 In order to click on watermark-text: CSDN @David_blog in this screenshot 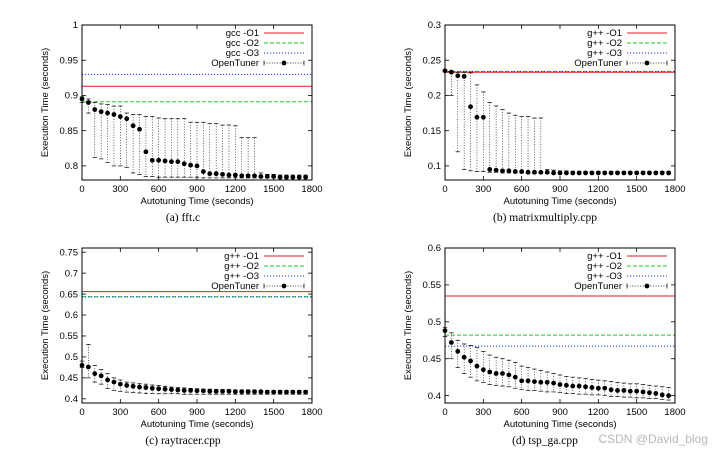, I will do `click(653, 439)`.